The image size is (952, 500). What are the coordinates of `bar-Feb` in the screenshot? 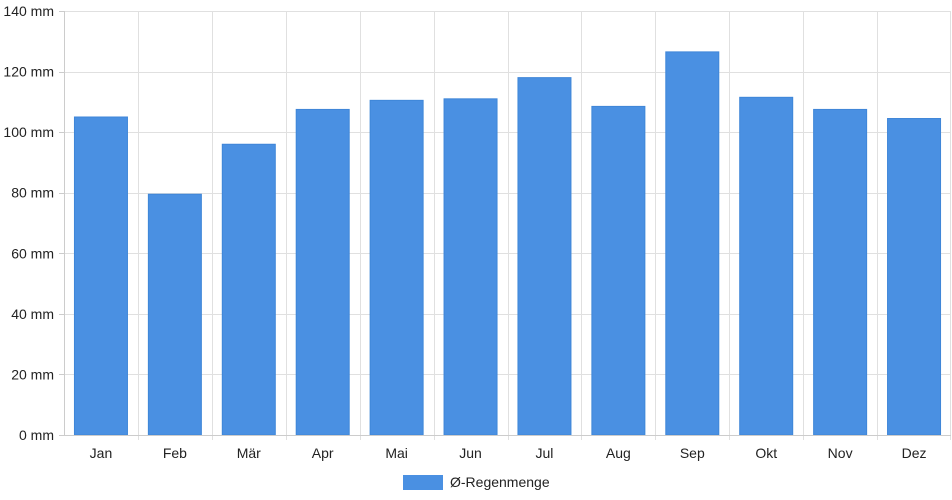 It's located at (174, 314).